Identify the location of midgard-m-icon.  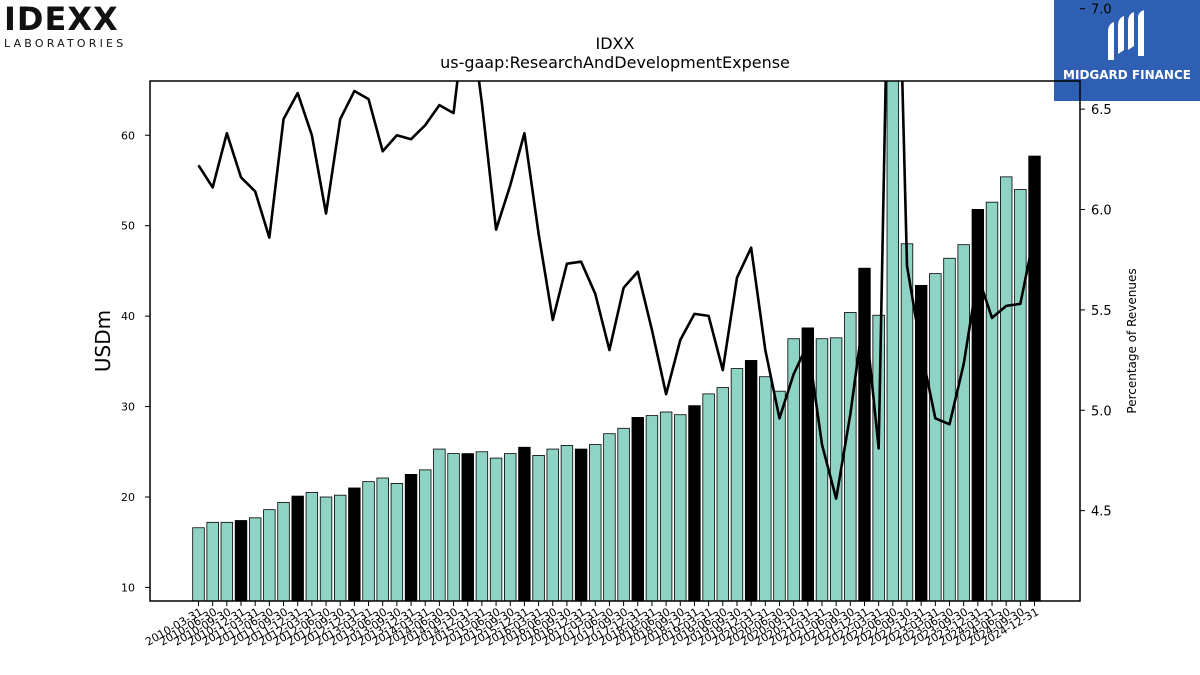
(1126, 35).